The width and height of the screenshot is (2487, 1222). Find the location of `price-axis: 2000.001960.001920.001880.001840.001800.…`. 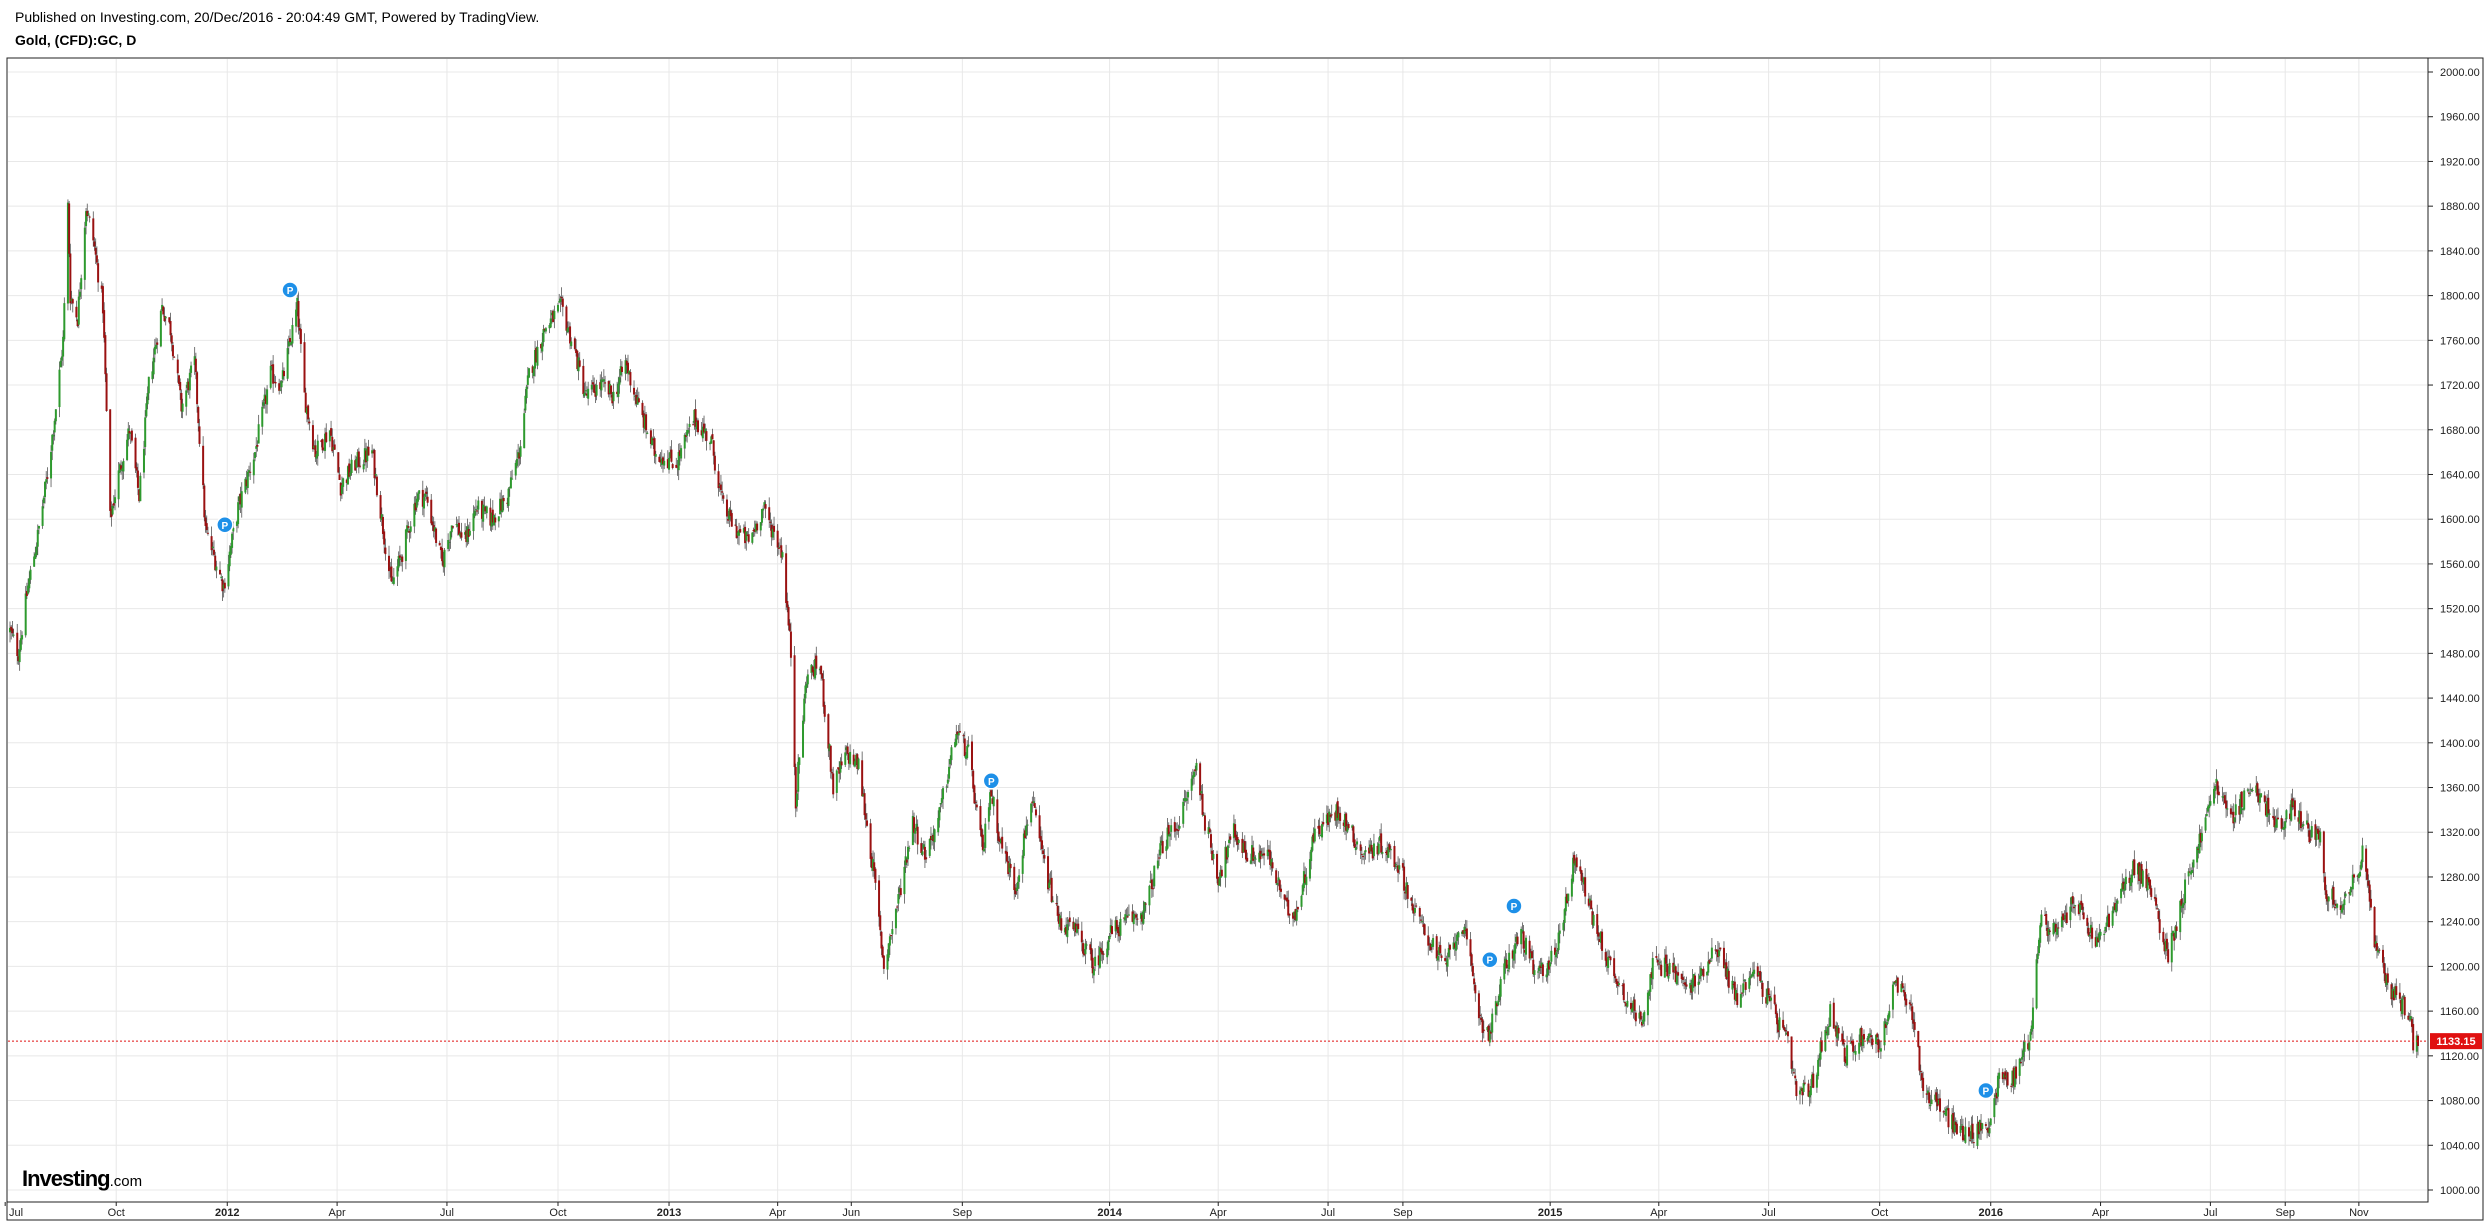

price-axis: 2000.001960.001920.001880.001840.001800.… is located at coordinates (2454, 632).